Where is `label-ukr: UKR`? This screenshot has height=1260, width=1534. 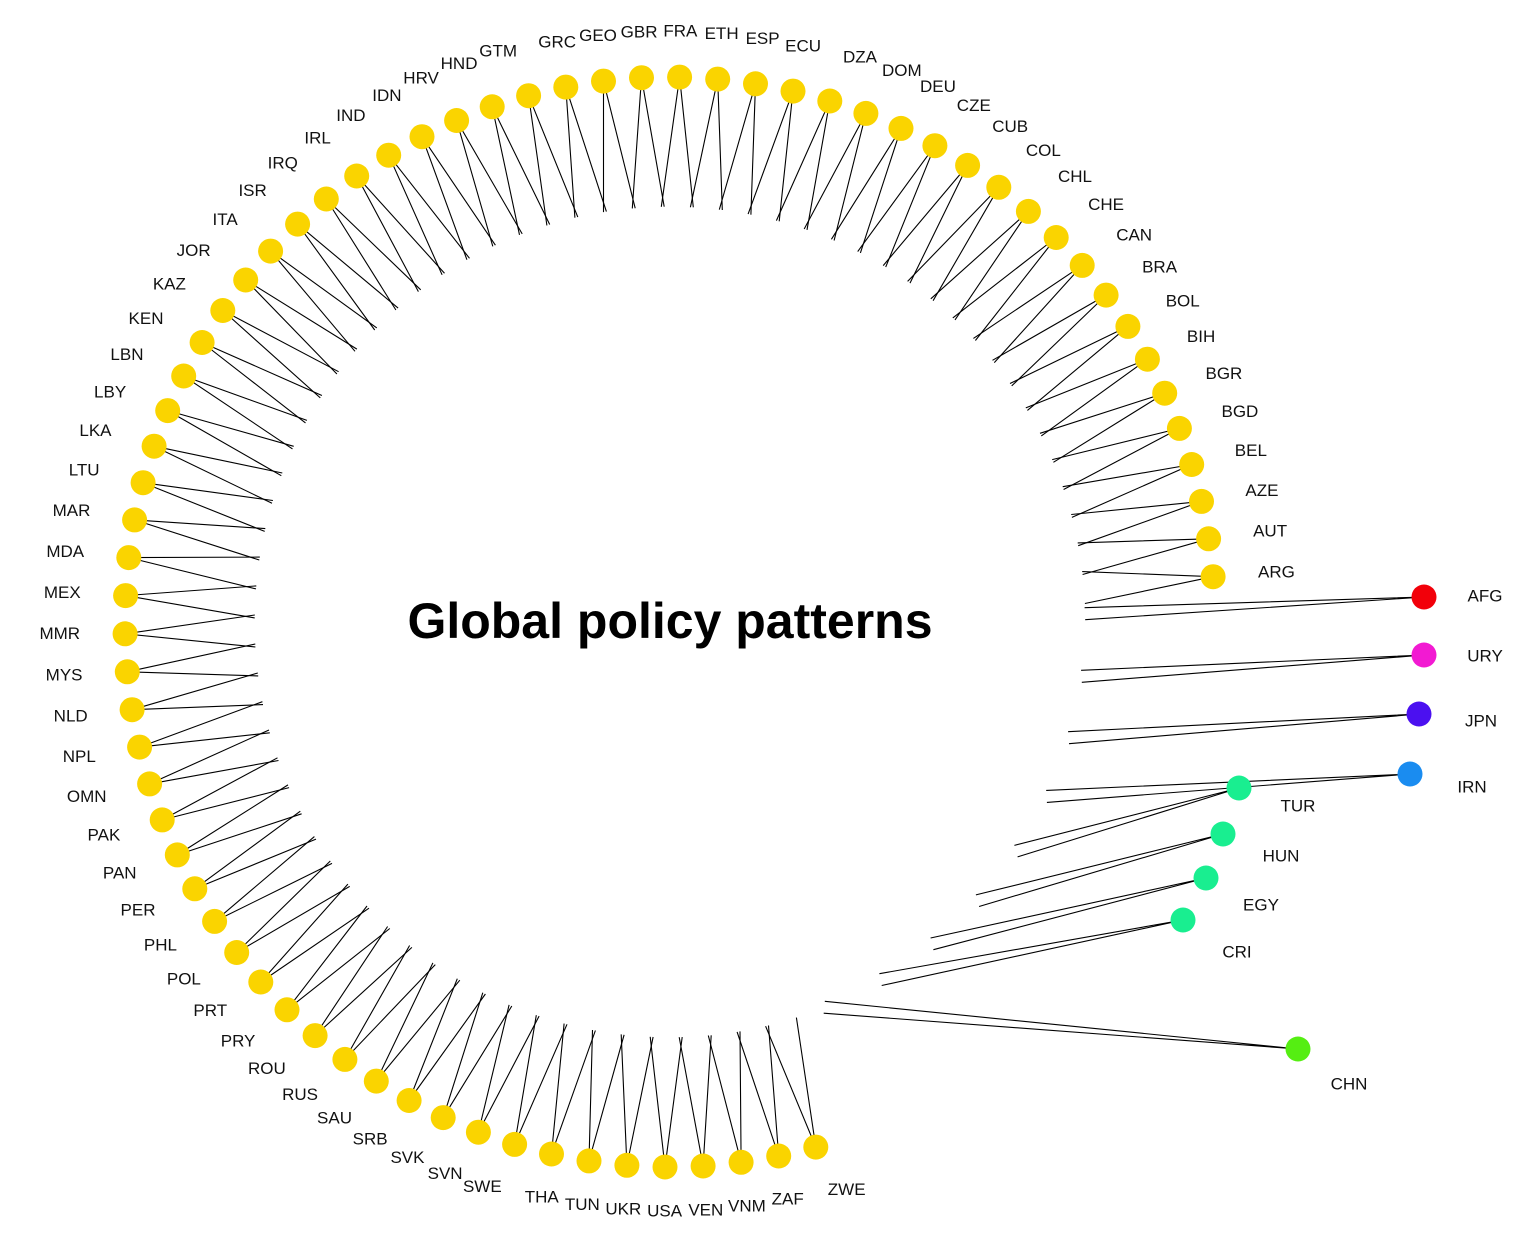 label-ukr: UKR is located at coordinates (623, 1209).